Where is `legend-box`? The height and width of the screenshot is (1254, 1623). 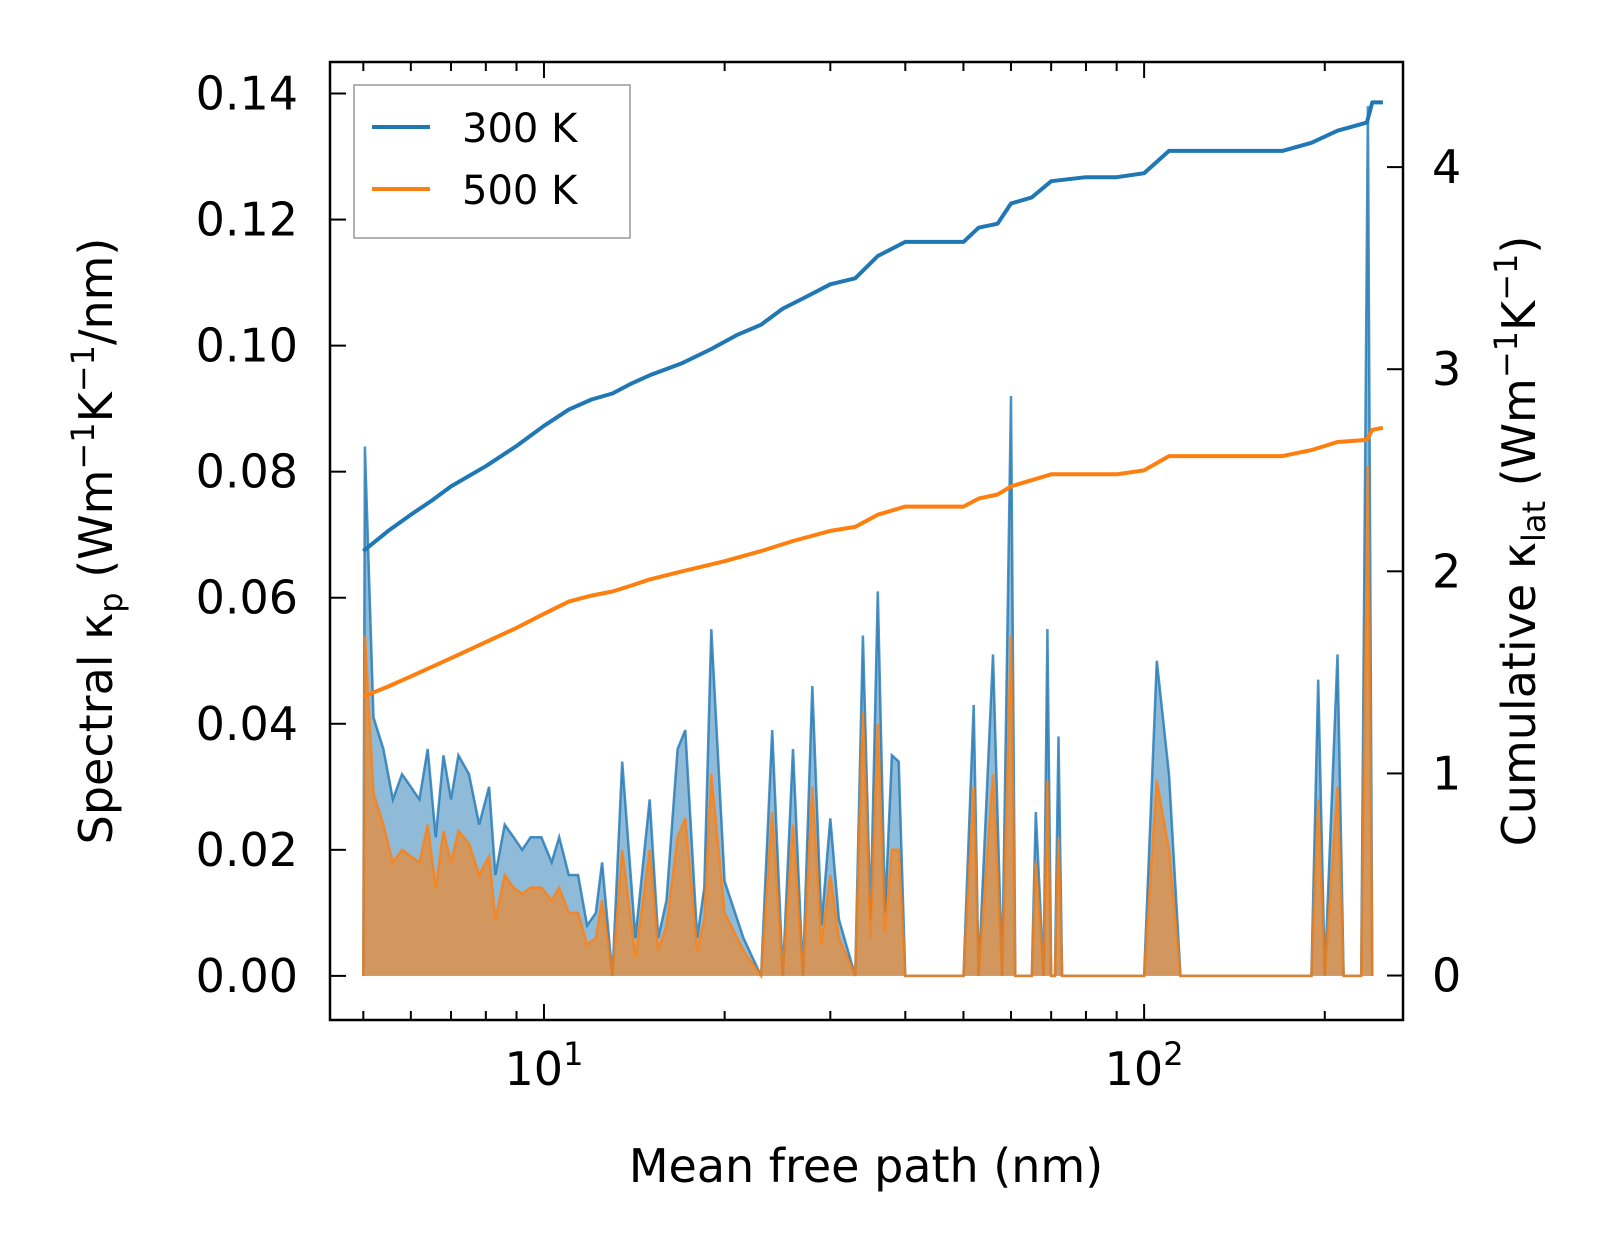
legend-box is located at coordinates (492, 161).